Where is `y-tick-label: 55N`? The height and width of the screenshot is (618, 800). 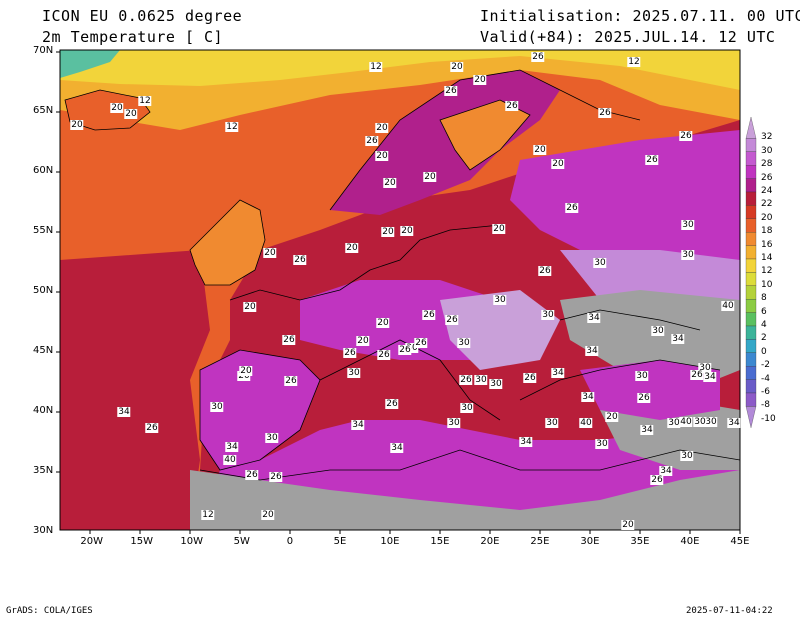 y-tick-label: 55N is located at coordinates (43, 230).